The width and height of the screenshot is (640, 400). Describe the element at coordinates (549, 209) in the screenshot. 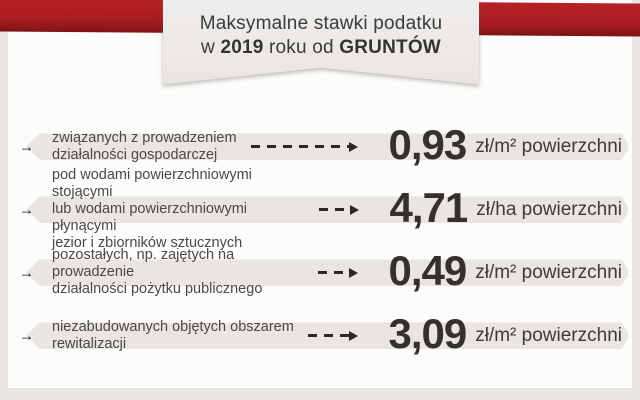

I see `rate-unit: zł/ha powierzchni` at that location.